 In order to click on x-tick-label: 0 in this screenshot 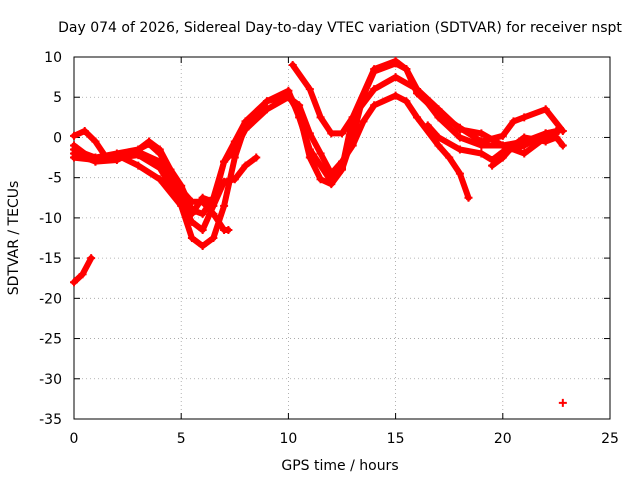, I will do `click(74, 439)`.